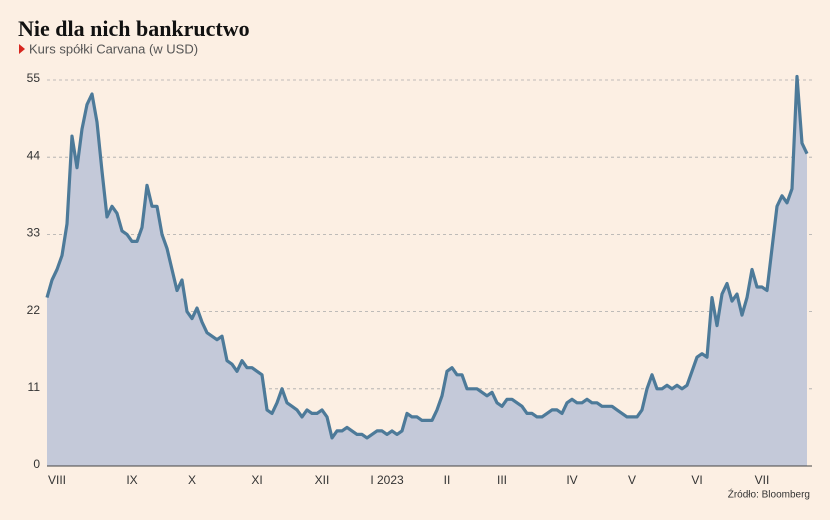  I want to click on x-tick-label: X, so click(192, 480).